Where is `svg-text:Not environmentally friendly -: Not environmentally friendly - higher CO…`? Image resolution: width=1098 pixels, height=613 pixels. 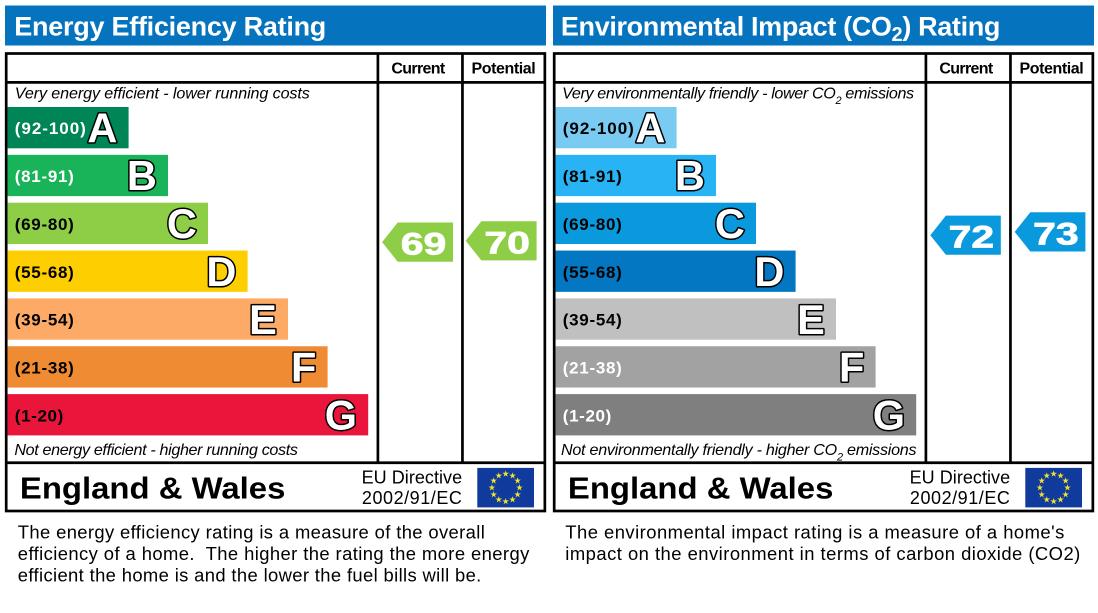 svg-text:Not environmentally friendly -: Not environmentally friendly - higher CO… is located at coordinates (739, 452).